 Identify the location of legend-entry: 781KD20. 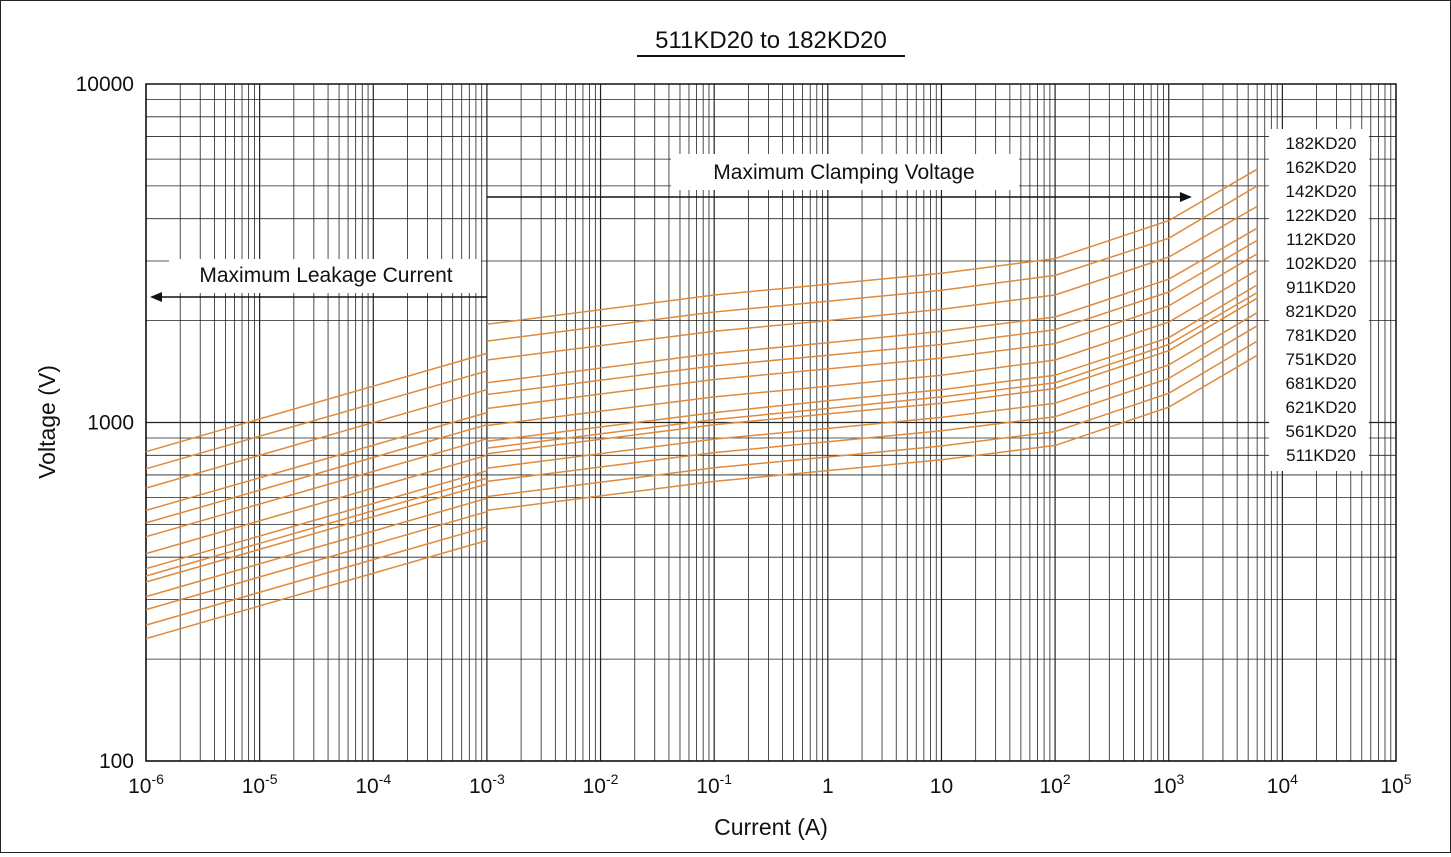
(1321, 335).